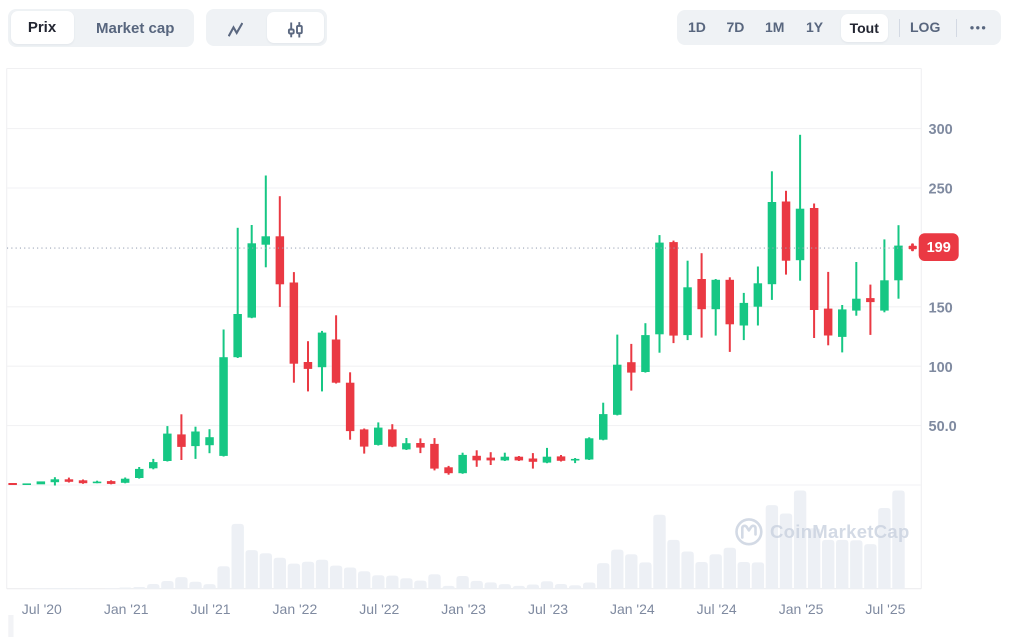  Describe the element at coordinates (941, 308) in the screenshot. I see `svg-text: 150` at that location.